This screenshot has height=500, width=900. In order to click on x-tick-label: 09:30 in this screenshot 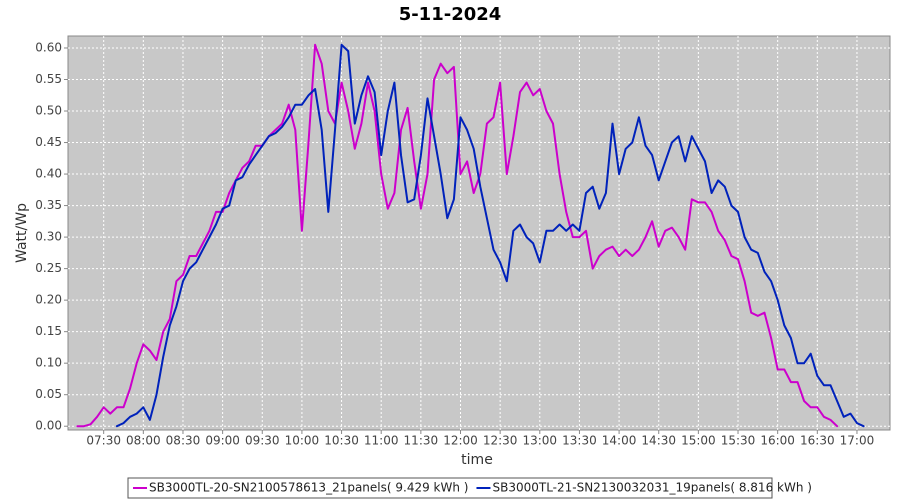, I will do `click(262, 441)`.